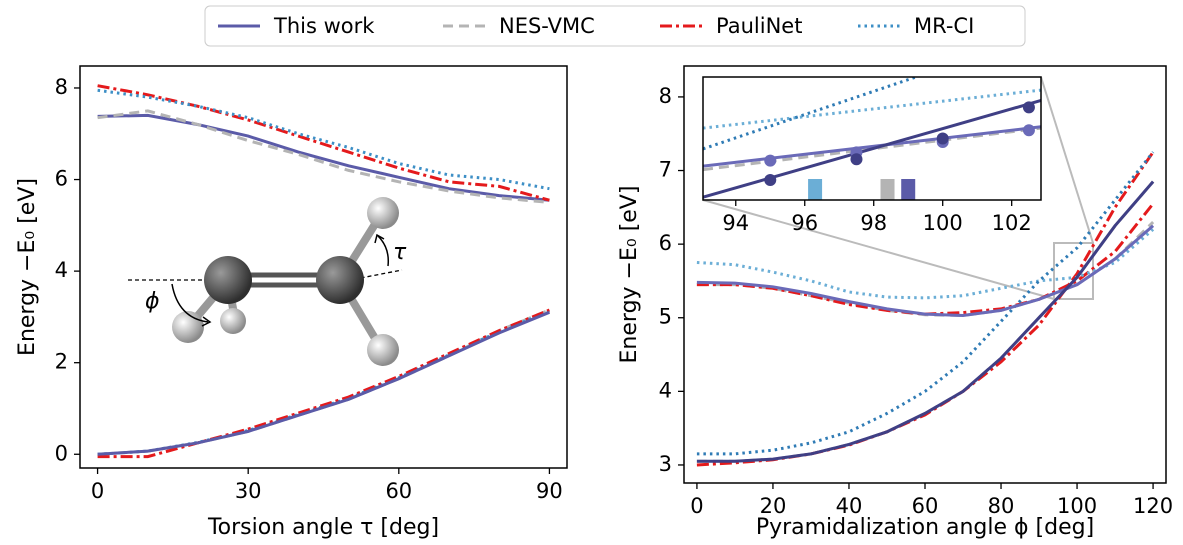 The width and height of the screenshot is (1183, 545). Describe the element at coordinates (615, 26) in the screenshot. I see `legend-box` at that location.